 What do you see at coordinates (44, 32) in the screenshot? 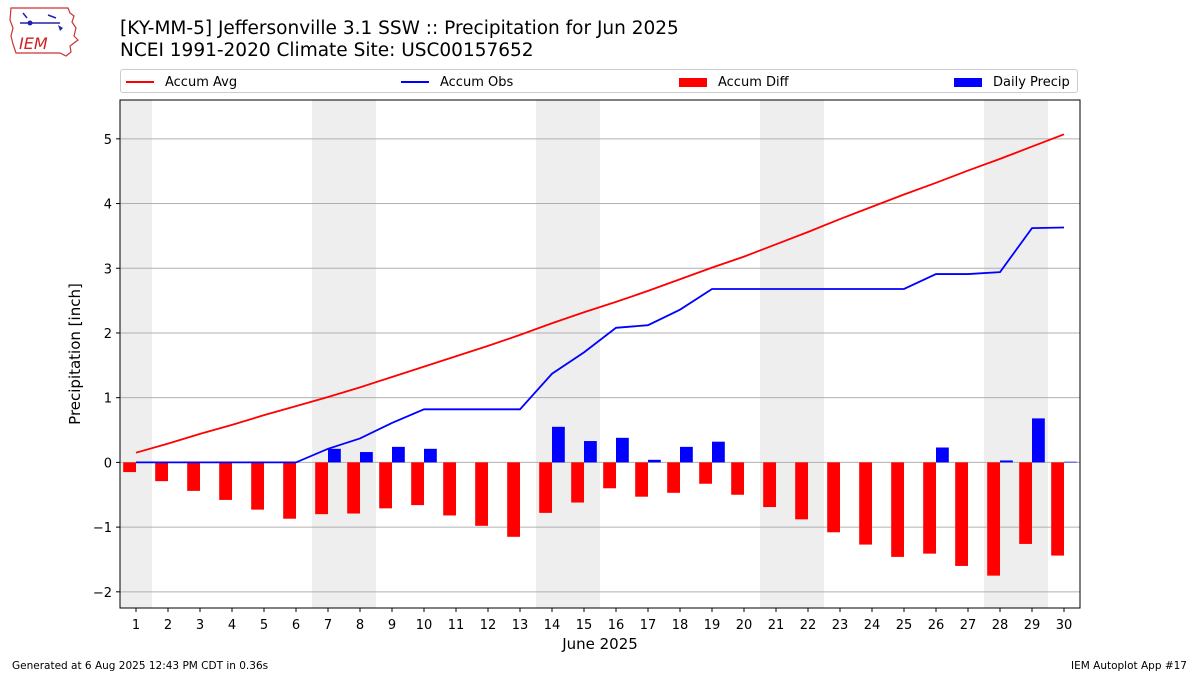
I see `iem-logo: IEM` at bounding box center [44, 32].